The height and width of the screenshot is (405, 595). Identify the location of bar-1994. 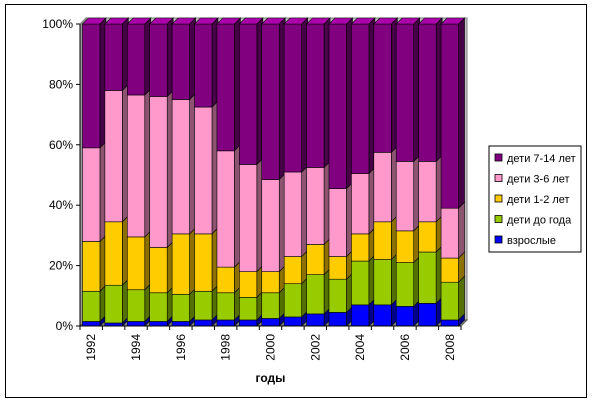
(139, 172).